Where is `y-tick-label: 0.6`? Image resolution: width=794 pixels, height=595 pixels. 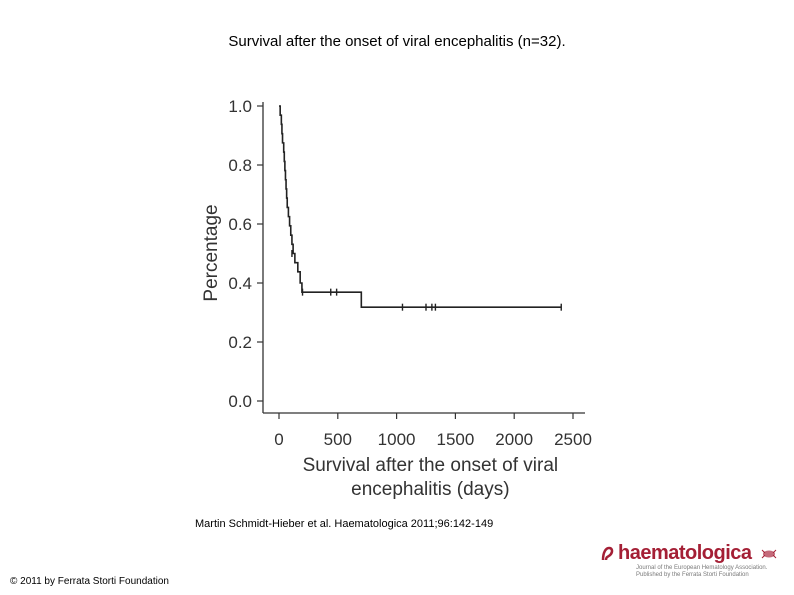
y-tick-label: 0.6 is located at coordinates (240, 224).